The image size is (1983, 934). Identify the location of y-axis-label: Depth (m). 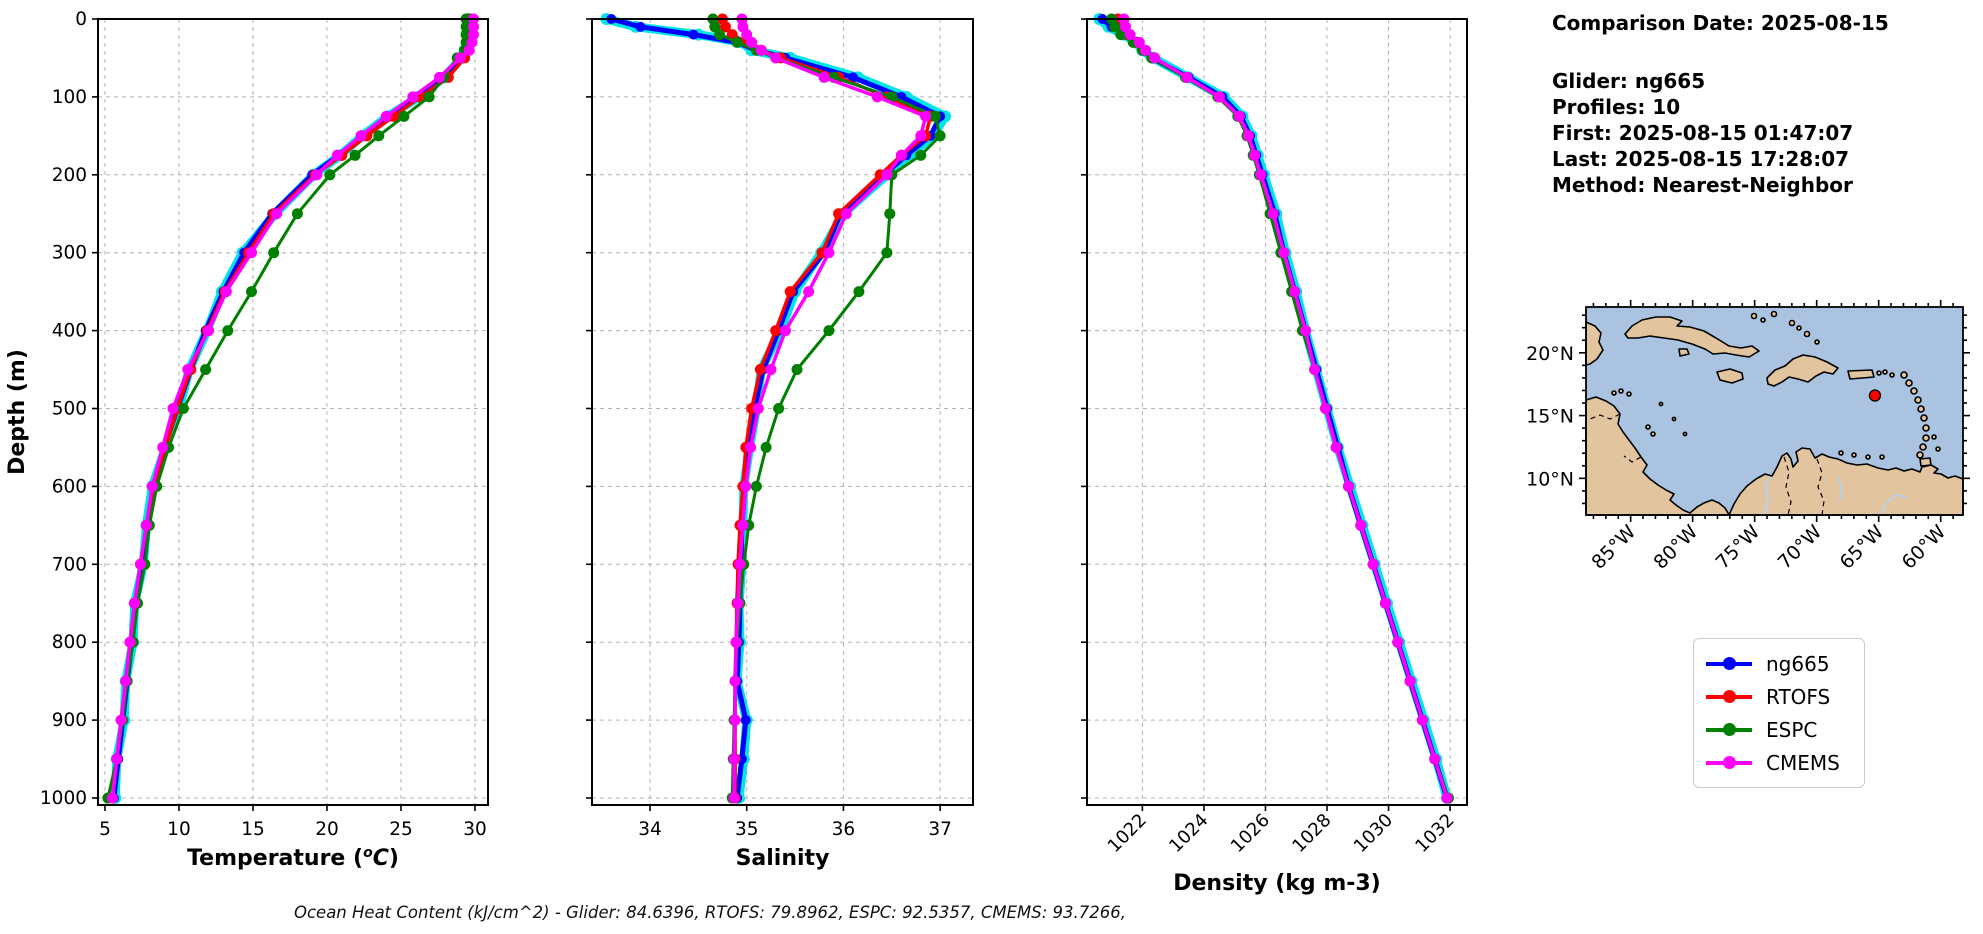
(17, 412).